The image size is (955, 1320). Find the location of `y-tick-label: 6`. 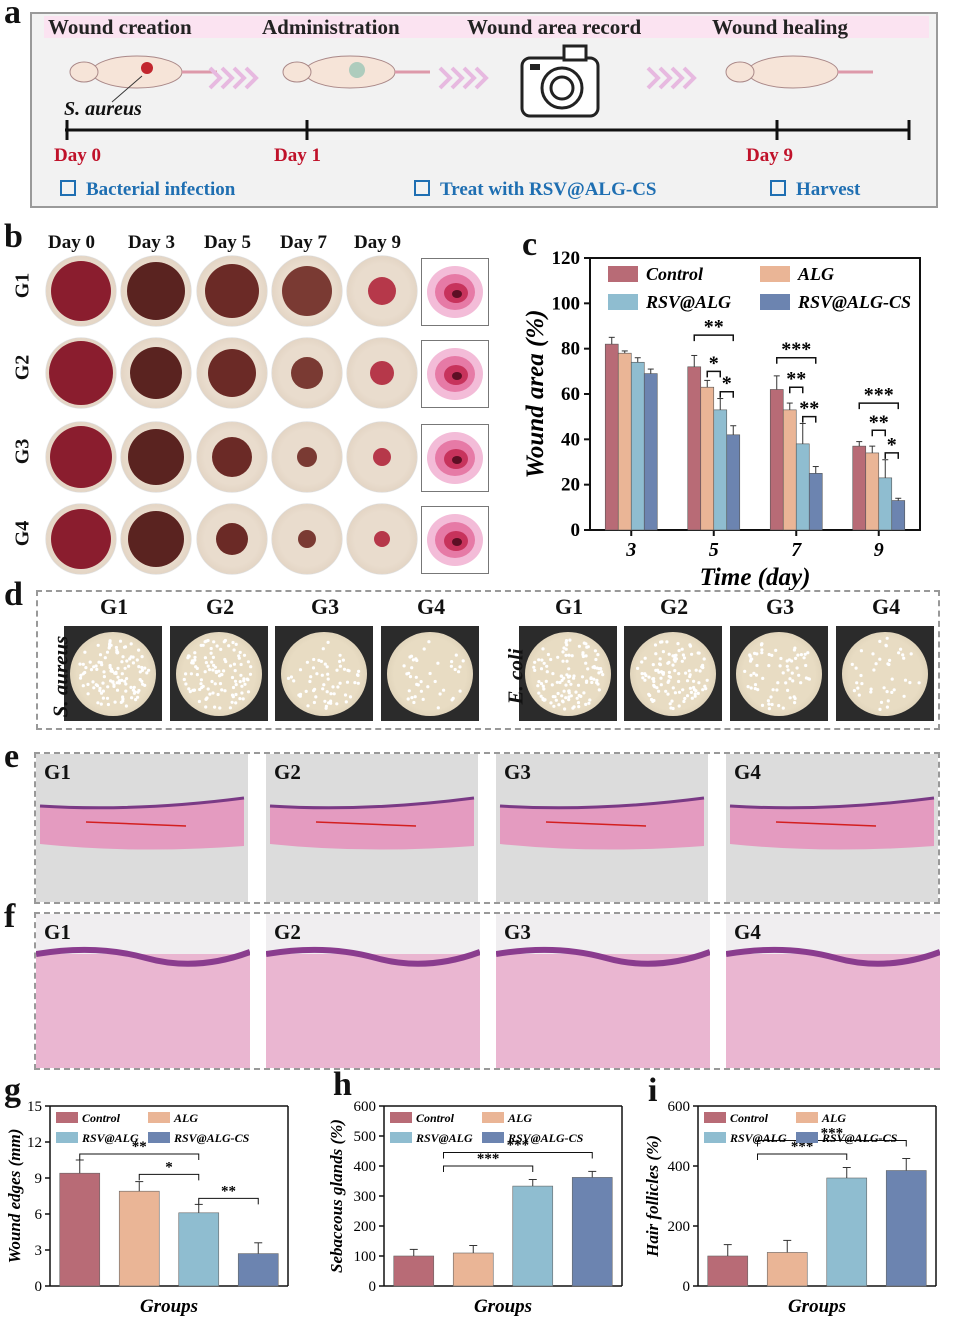

y-tick-label: 6 is located at coordinates (39, 1215).